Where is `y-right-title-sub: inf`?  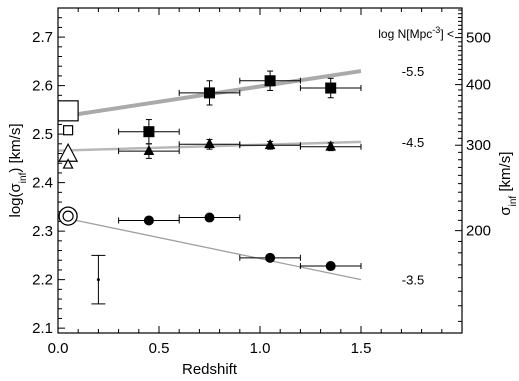 y-right-title-sub: inf is located at coordinates (513, 201).